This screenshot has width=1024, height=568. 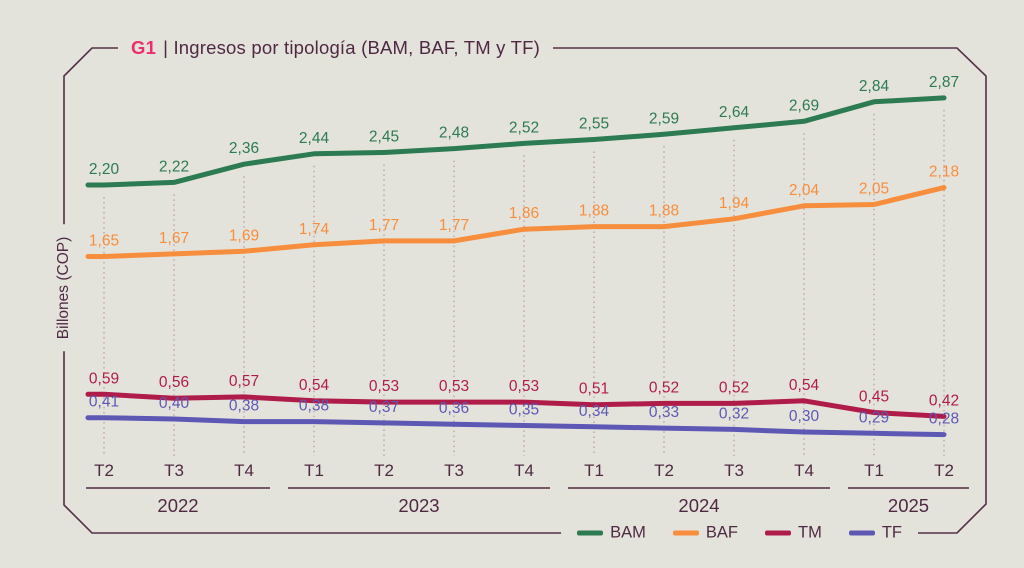 I want to click on data-label-baf: 1,74, so click(x=314, y=229).